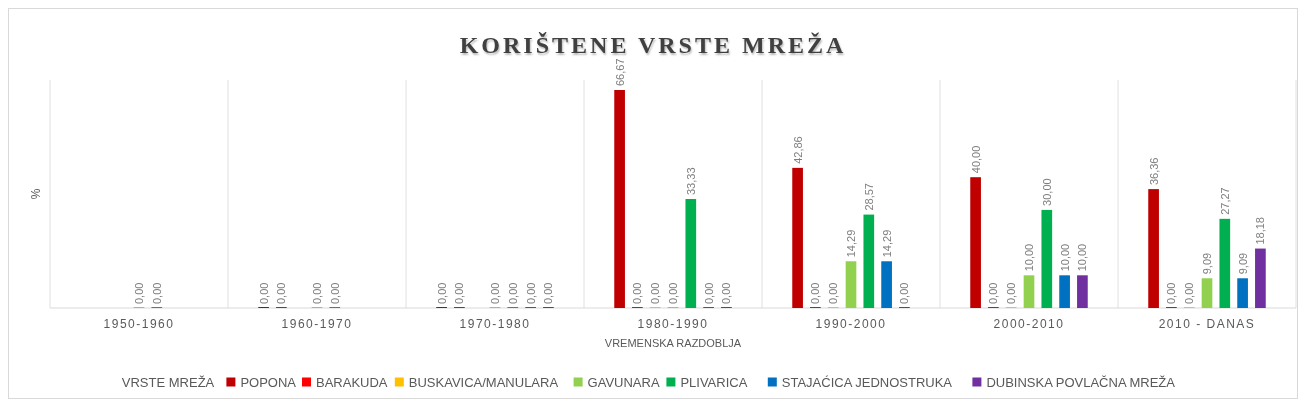 The image size is (1306, 407). What do you see at coordinates (653, 45) in the screenshot?
I see `chart-title: KORIŠTENE VRSTE MREŽA` at bounding box center [653, 45].